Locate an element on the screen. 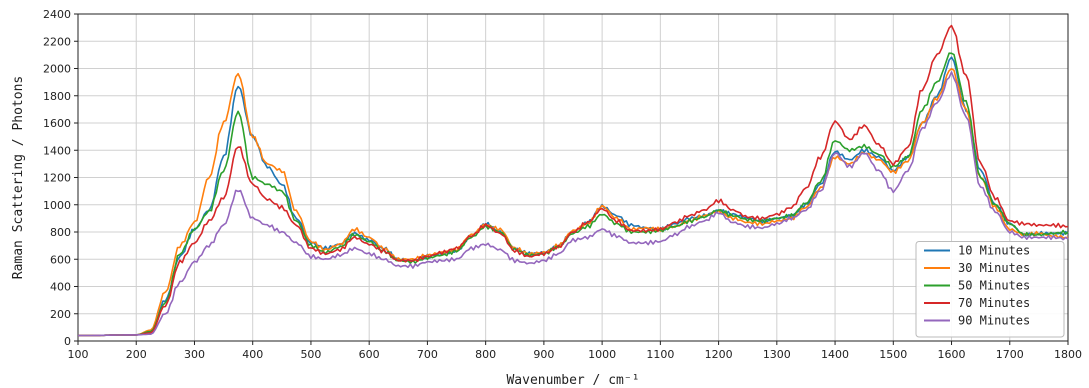  x-axis-label: Wavenumber / cm⁻¹ is located at coordinates (572, 380).